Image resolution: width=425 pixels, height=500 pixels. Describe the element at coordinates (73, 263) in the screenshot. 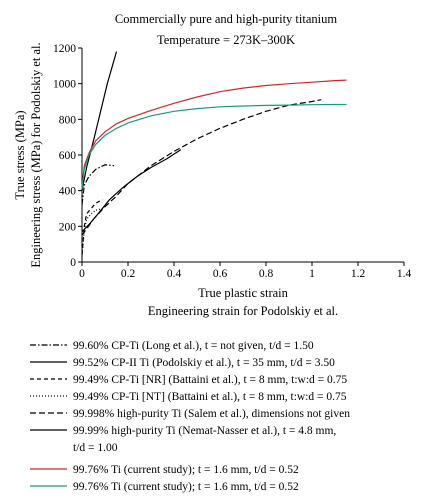

I see `y-tick-label: 0` at that location.